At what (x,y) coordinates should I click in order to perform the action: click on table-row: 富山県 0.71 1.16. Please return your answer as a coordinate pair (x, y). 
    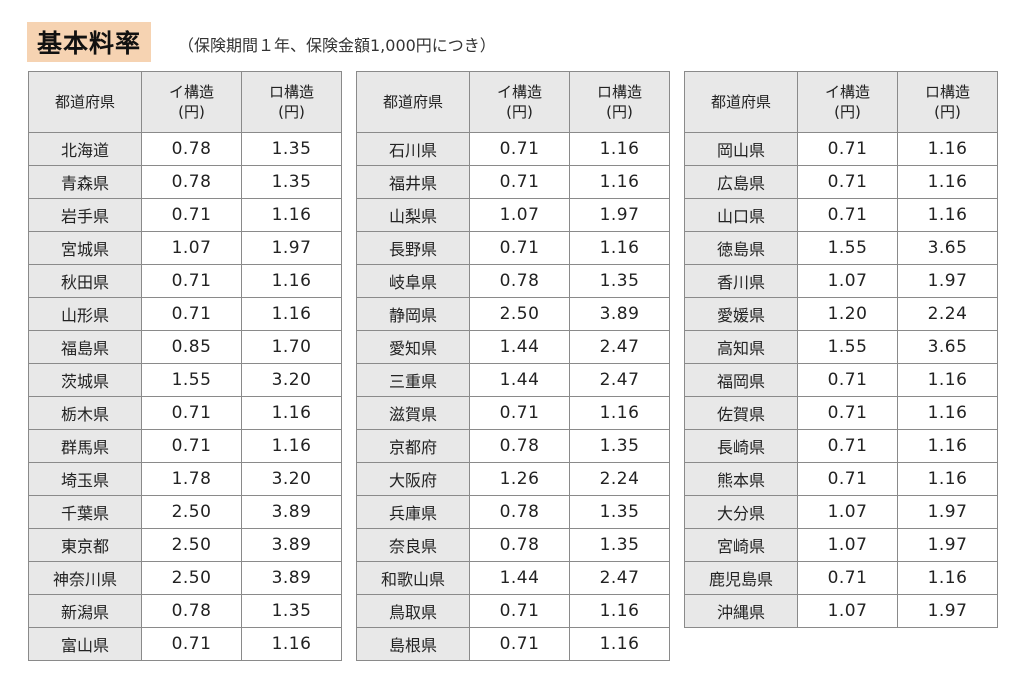
    Looking at the image, I should click on (185, 644).